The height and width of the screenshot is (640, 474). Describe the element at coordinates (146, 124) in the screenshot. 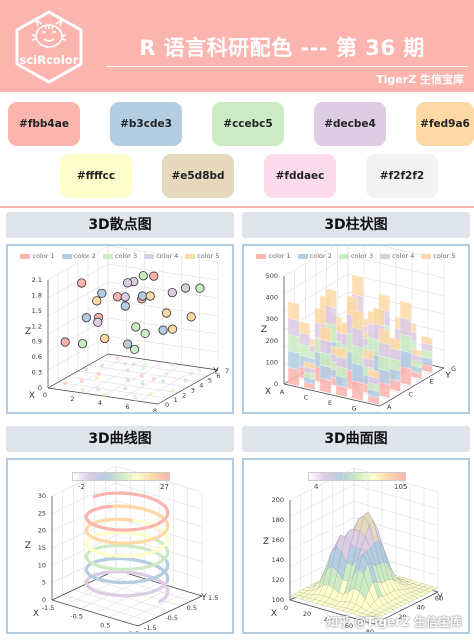

I see `swatch-label: #b3cde3` at that location.